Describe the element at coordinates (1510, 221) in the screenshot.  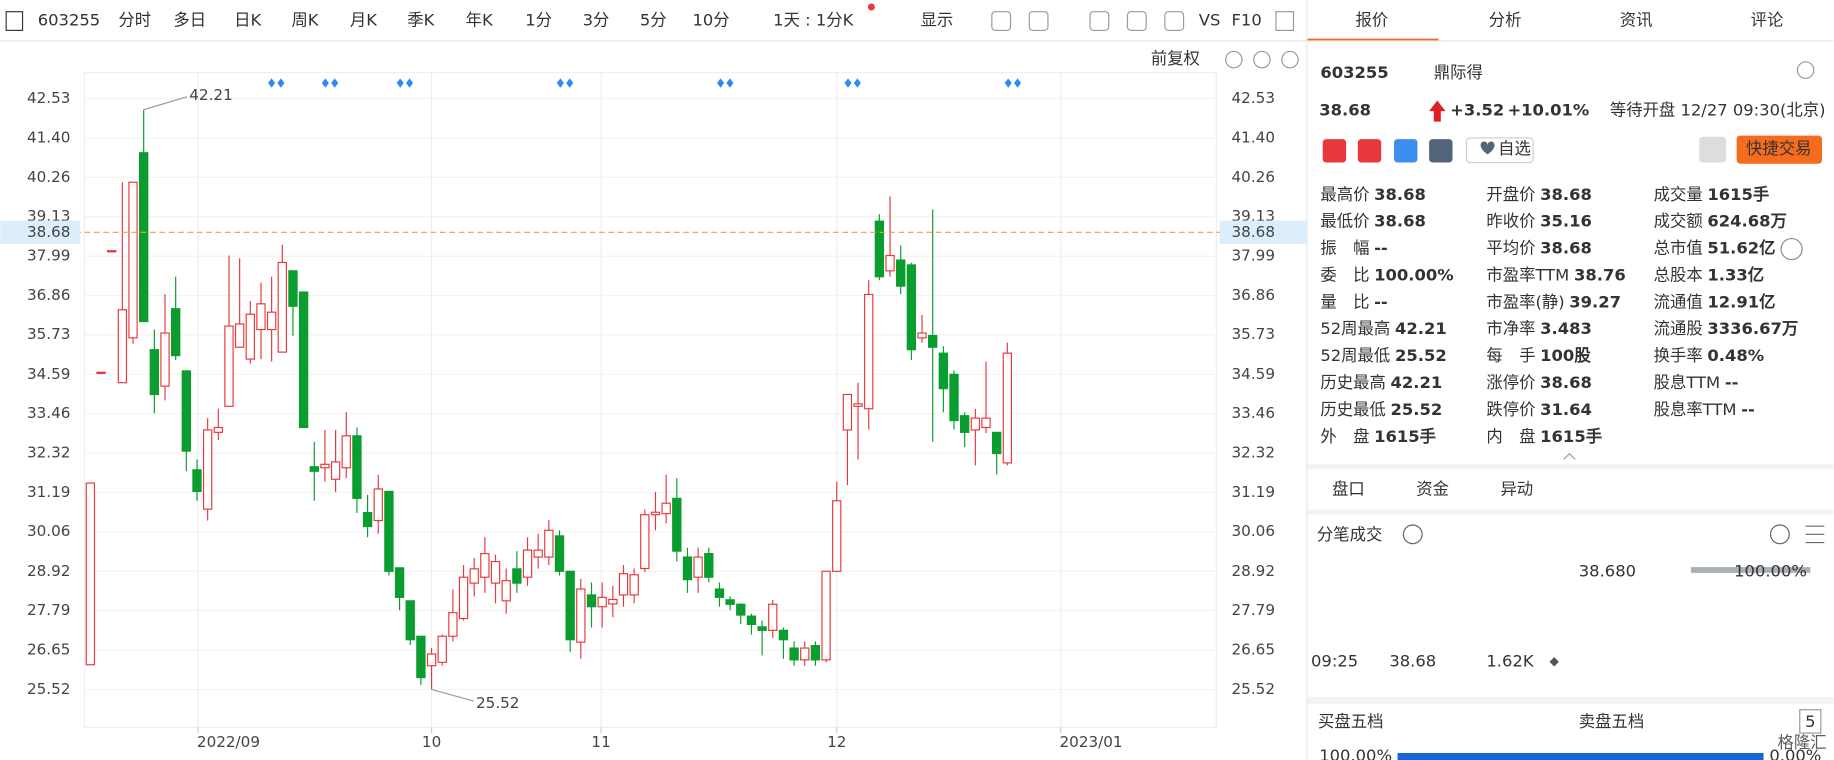
I see `stat-label: 昨收价` at that location.